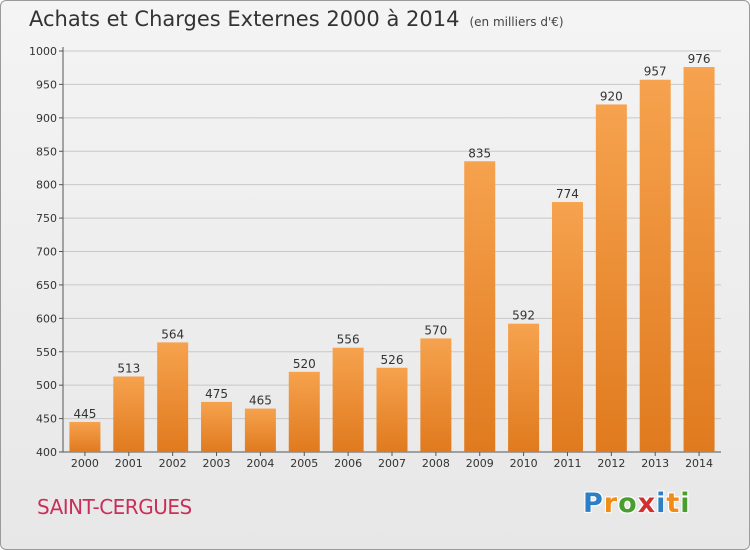 This screenshot has width=750, height=550. What do you see at coordinates (304, 463) in the screenshot?
I see `x-tick-label-2005: 2005` at bounding box center [304, 463].